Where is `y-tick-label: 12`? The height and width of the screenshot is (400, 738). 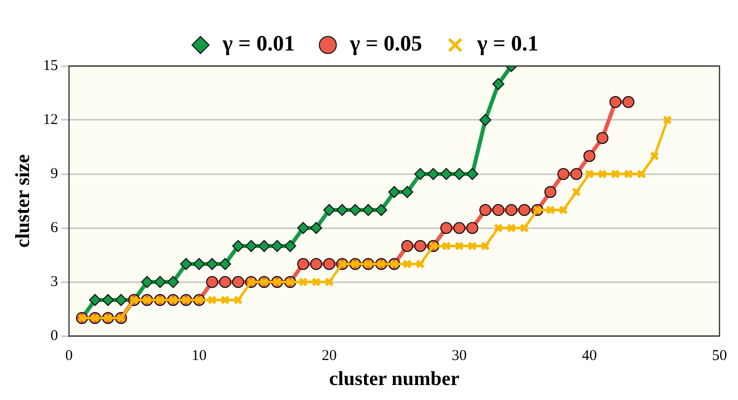
y-tick-label: 12 is located at coordinates (50, 120).